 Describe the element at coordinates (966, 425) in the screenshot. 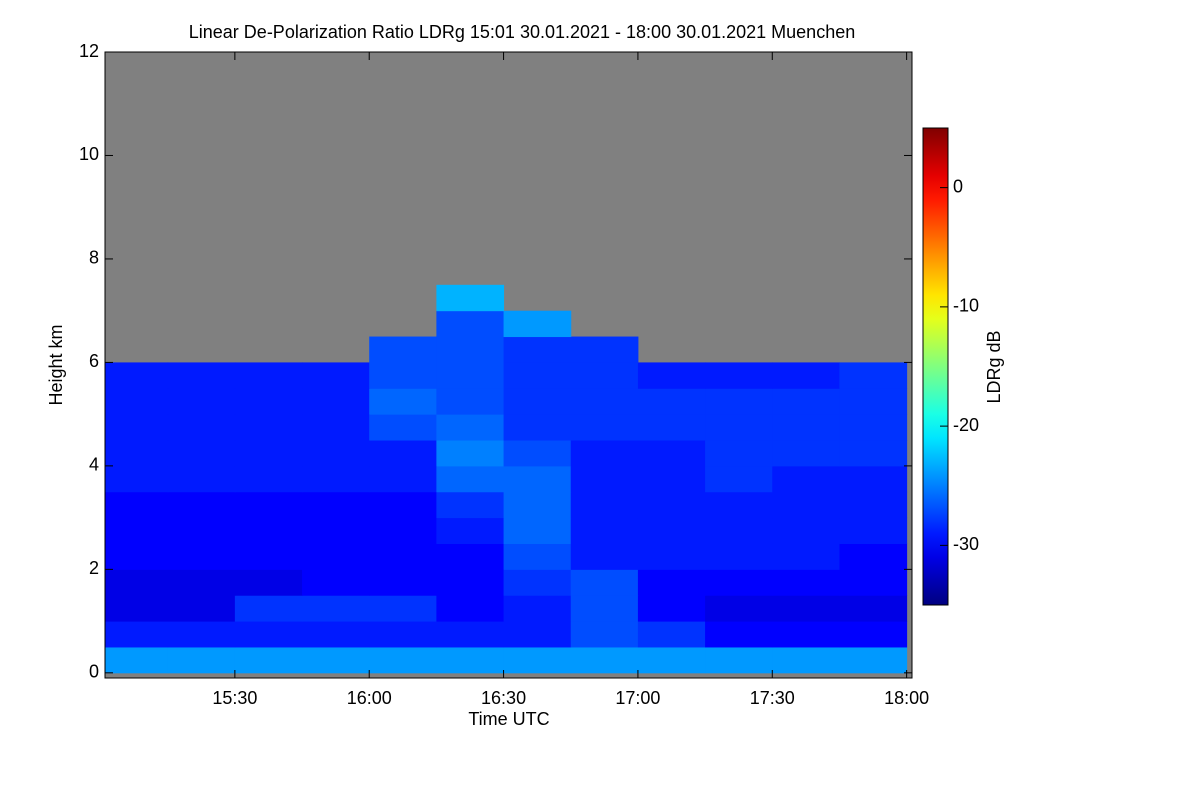

I see `colorbar-tick-label: -20` at that location.